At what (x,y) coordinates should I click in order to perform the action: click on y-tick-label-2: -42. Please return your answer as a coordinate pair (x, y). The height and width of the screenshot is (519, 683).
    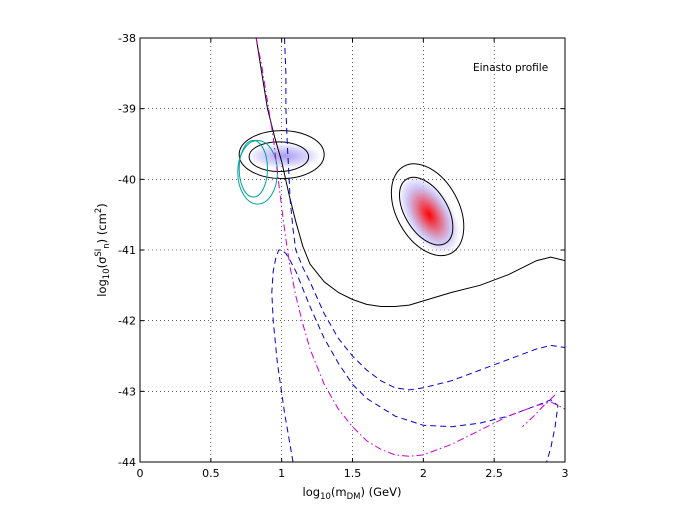
    Looking at the image, I should click on (127, 321).